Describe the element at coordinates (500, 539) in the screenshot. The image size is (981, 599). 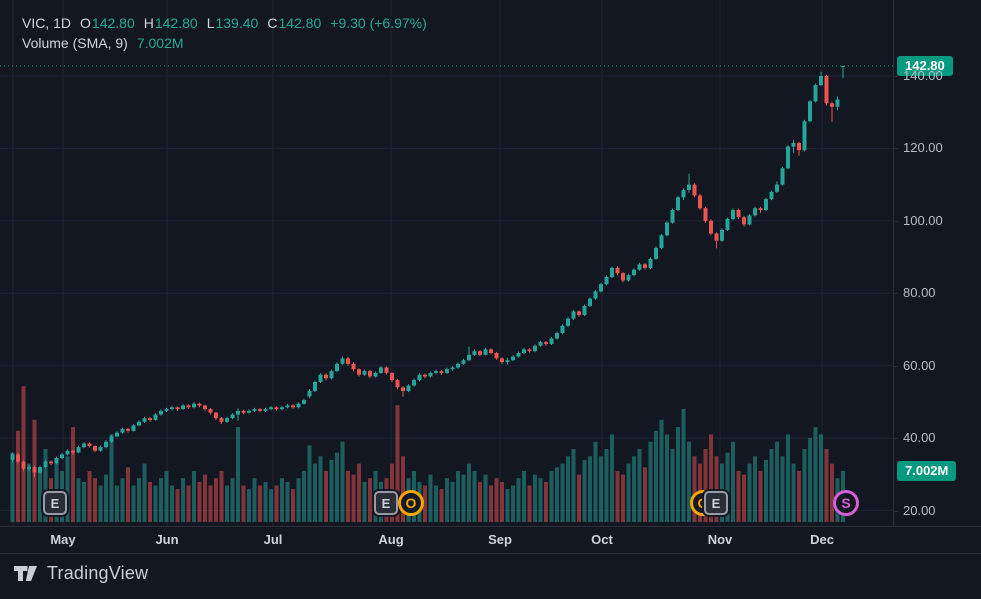
I see `month-label-sep: Sep` at that location.